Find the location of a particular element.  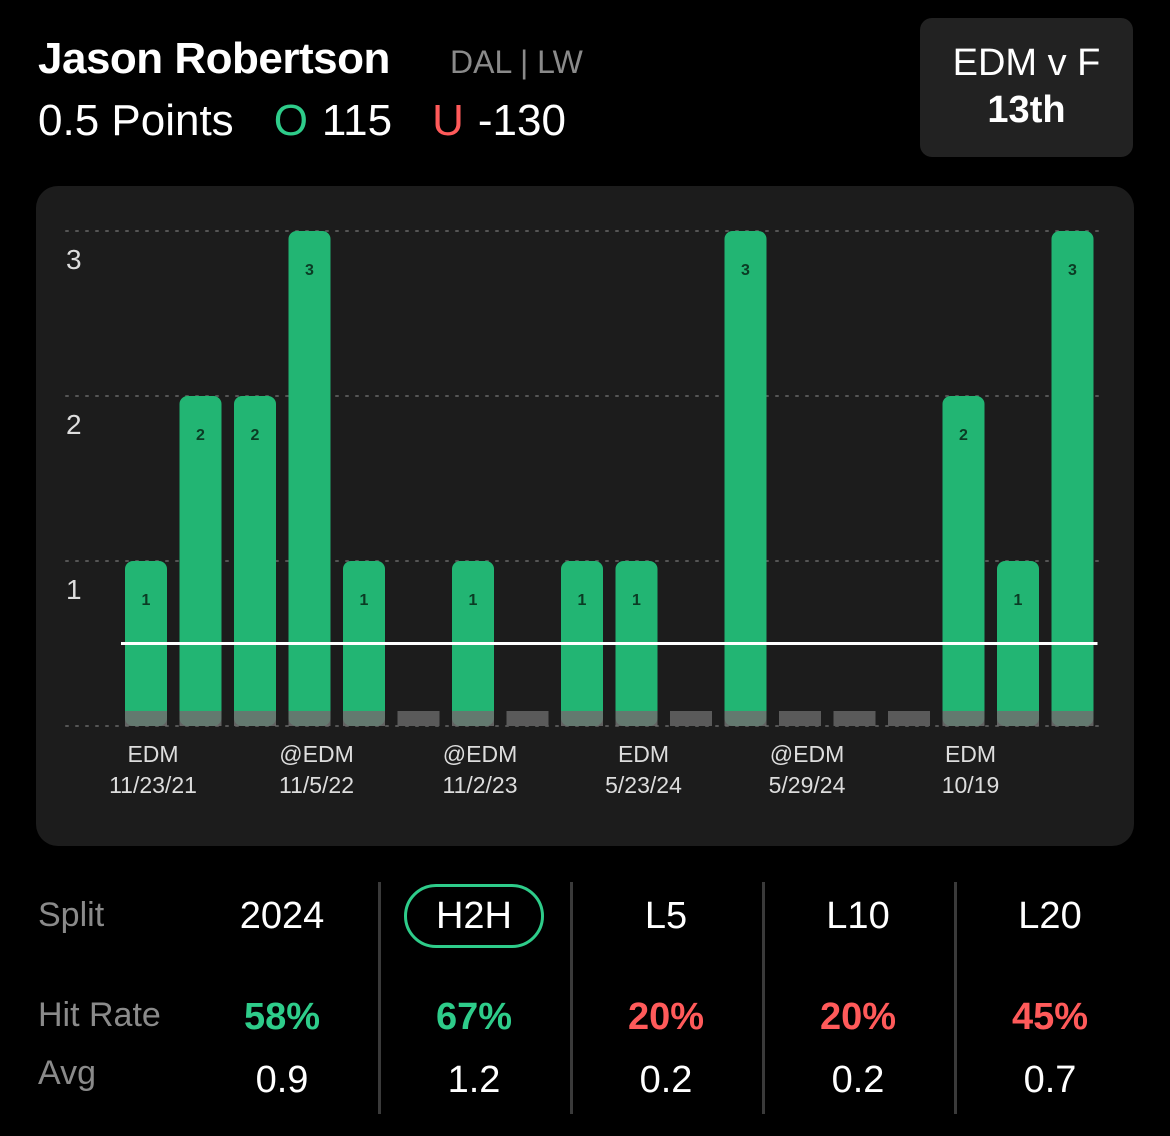

y-tick-label: 1 is located at coordinates (74, 589).